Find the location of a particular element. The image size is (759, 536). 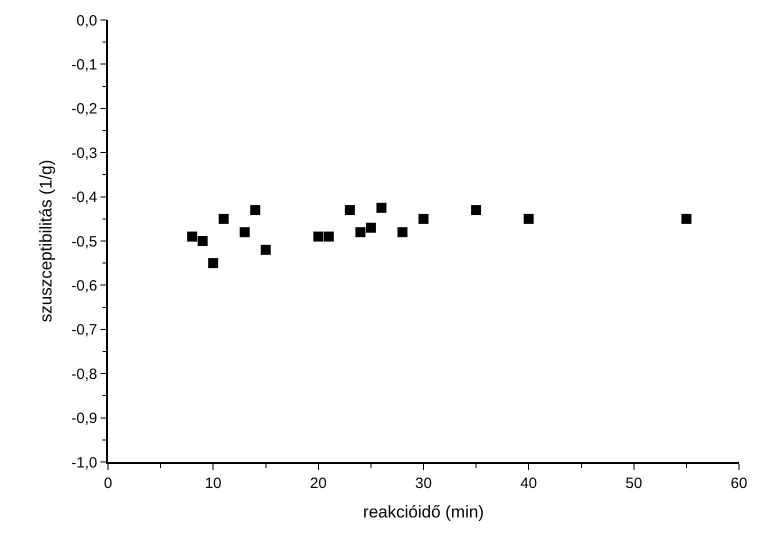

x-tick-label: 10 is located at coordinates (213, 483).